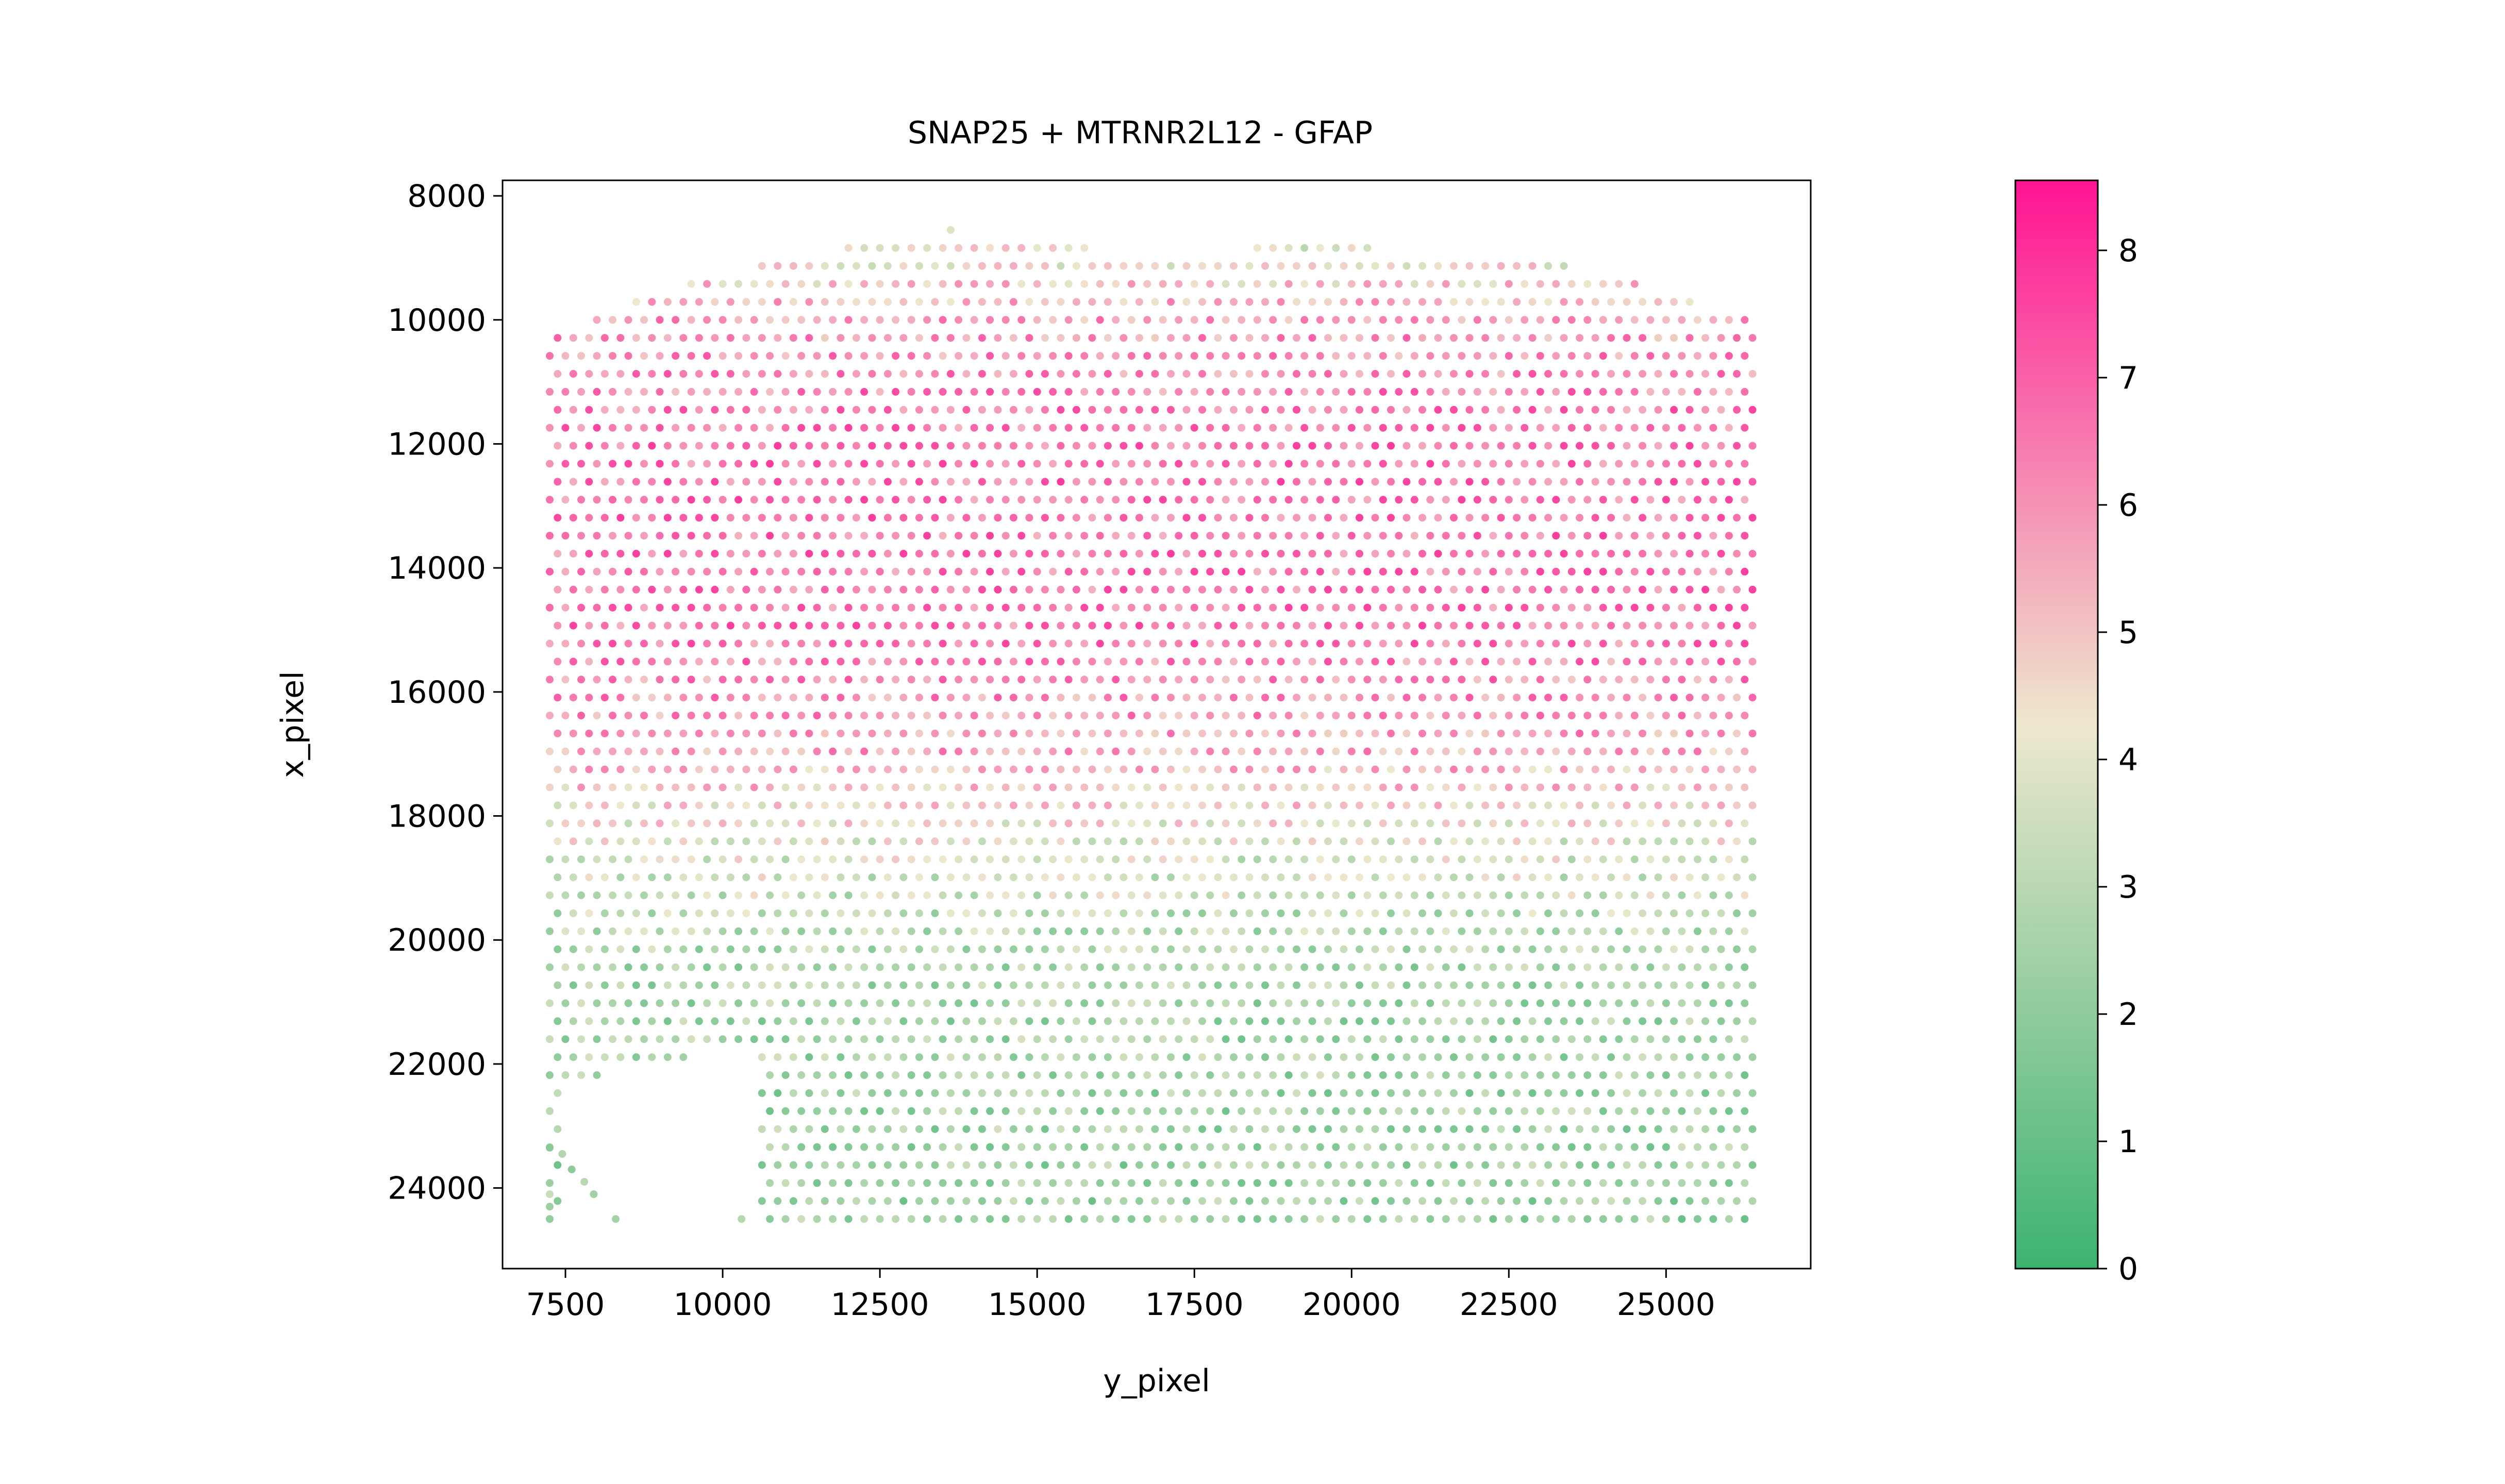 This screenshot has height=1484, width=2505. What do you see at coordinates (446, 196) in the screenshot?
I see `y-tick-label: 8000` at bounding box center [446, 196].